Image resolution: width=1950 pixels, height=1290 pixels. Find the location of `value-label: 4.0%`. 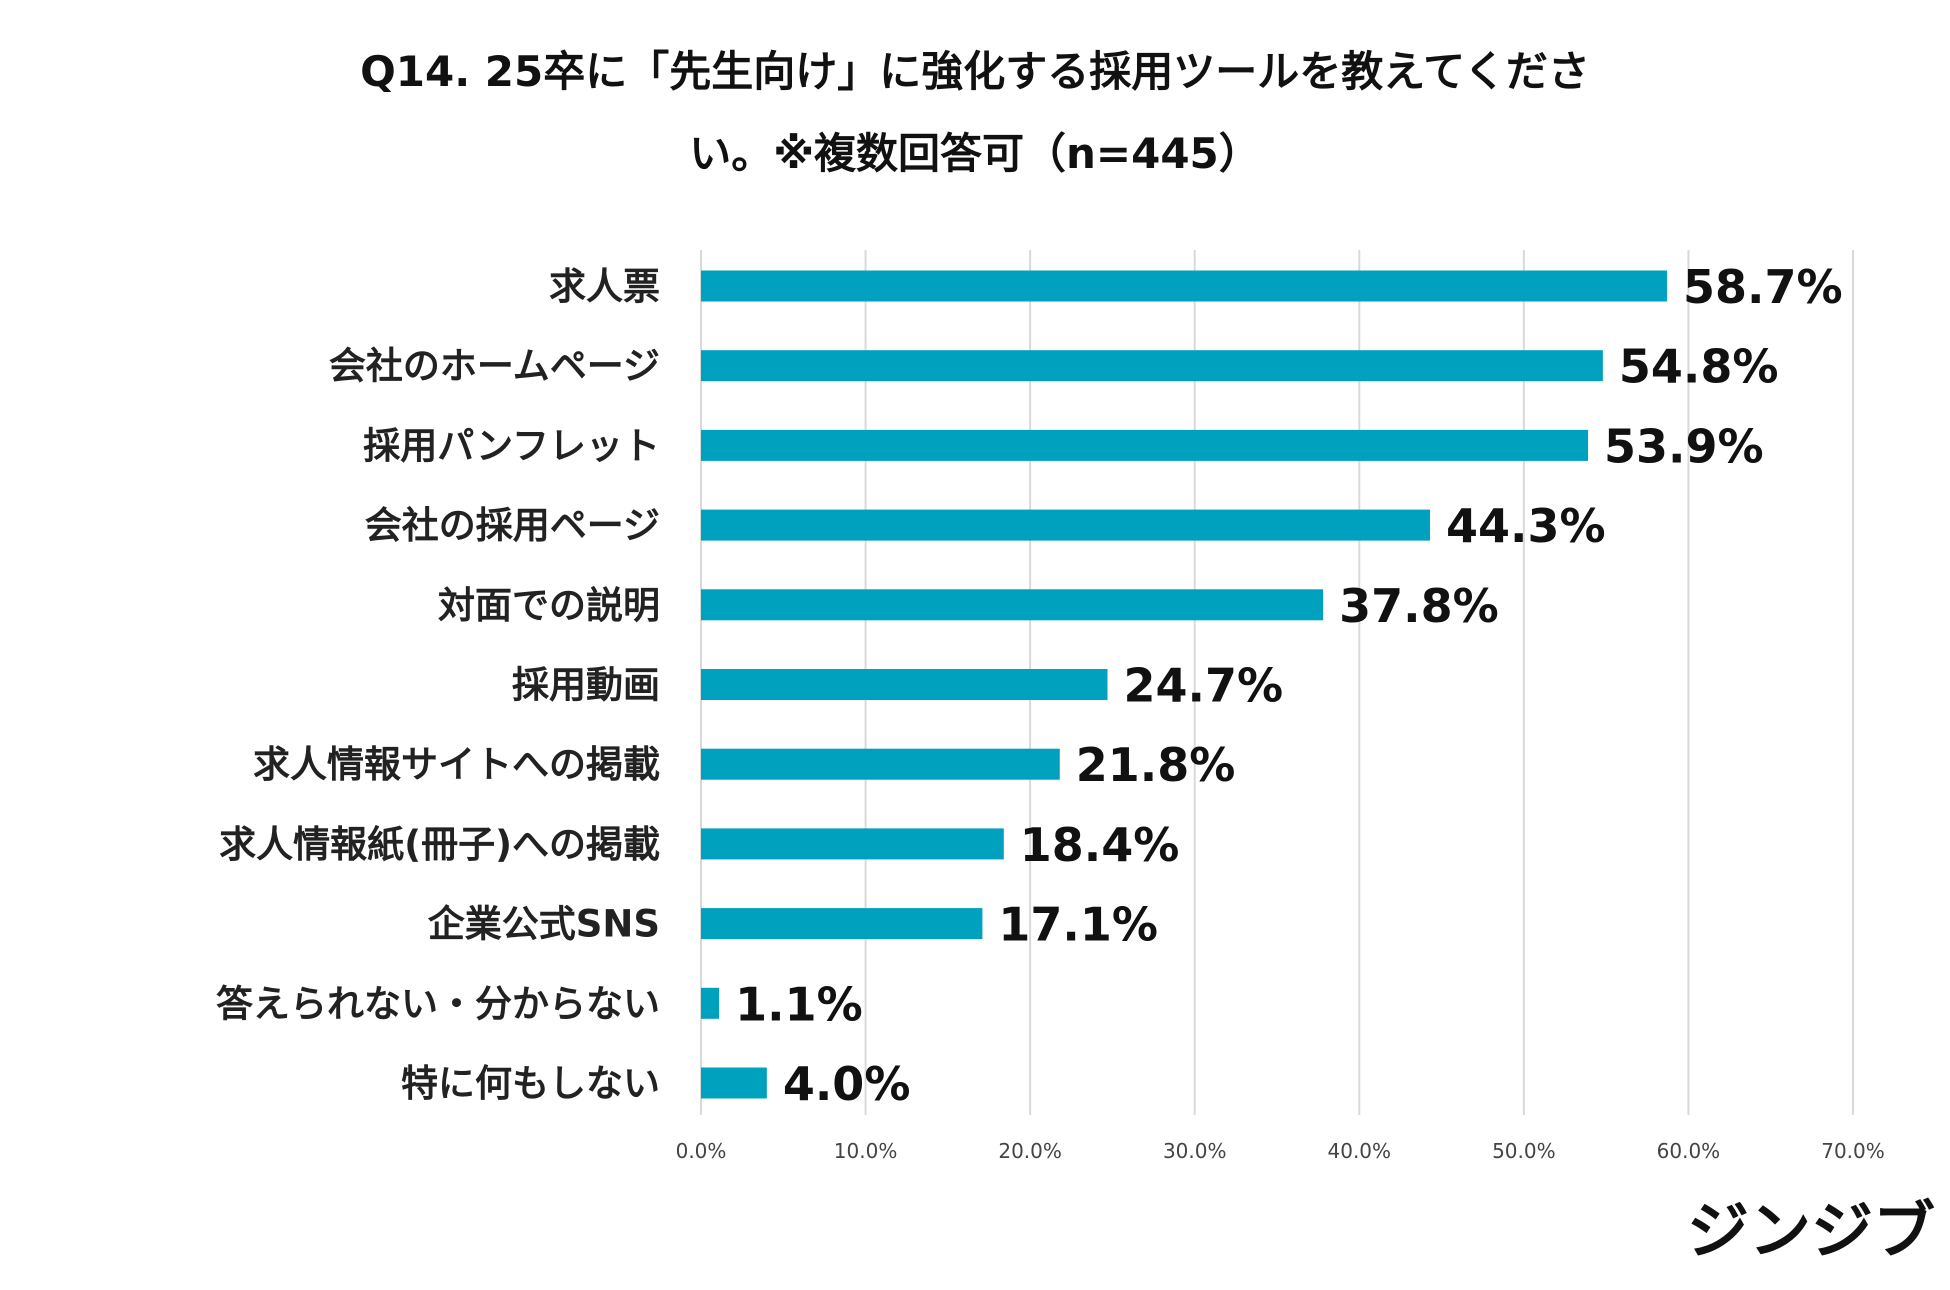

value-label: 4.0% is located at coordinates (847, 1084).